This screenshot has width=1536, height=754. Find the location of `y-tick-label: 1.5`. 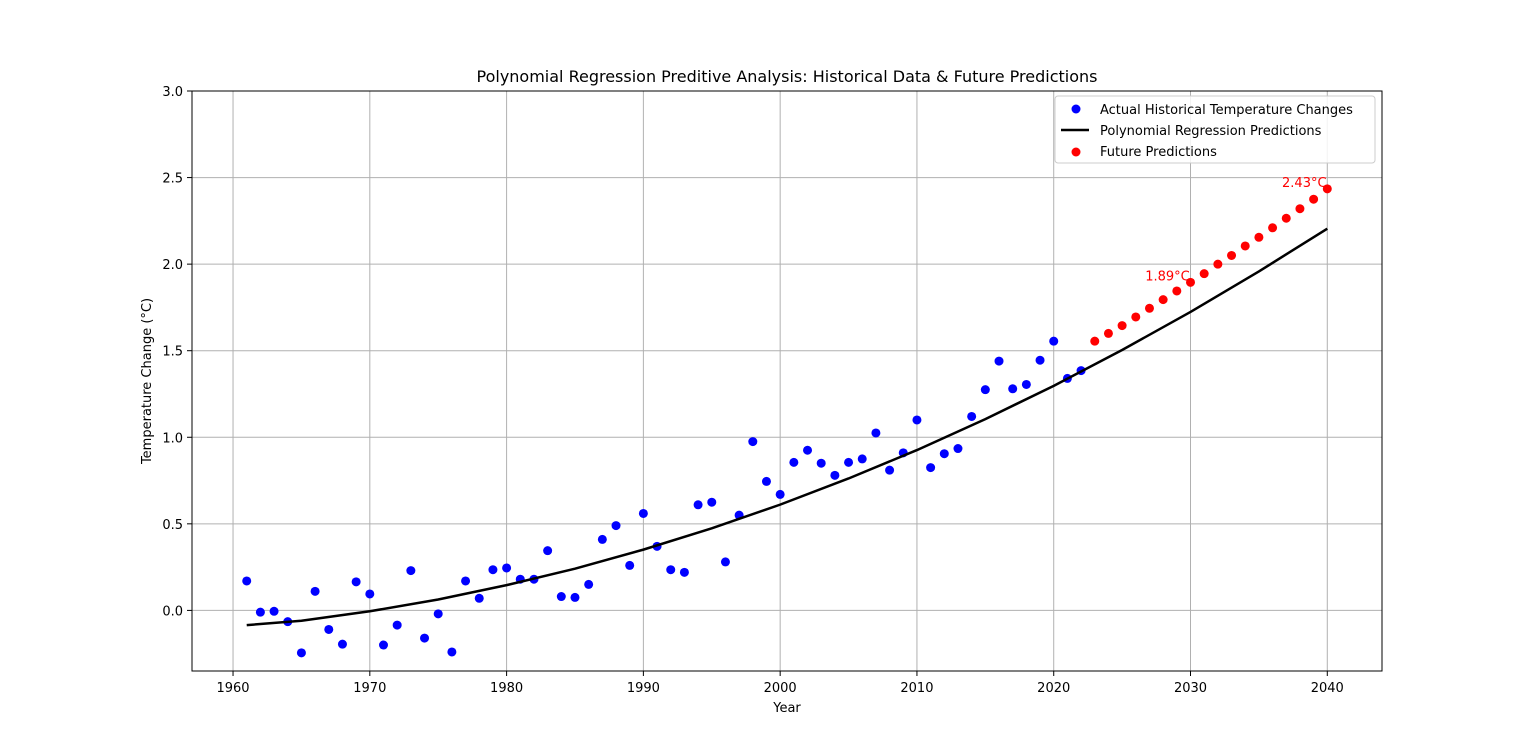

y-tick-label: 1.5 is located at coordinates (172, 352).